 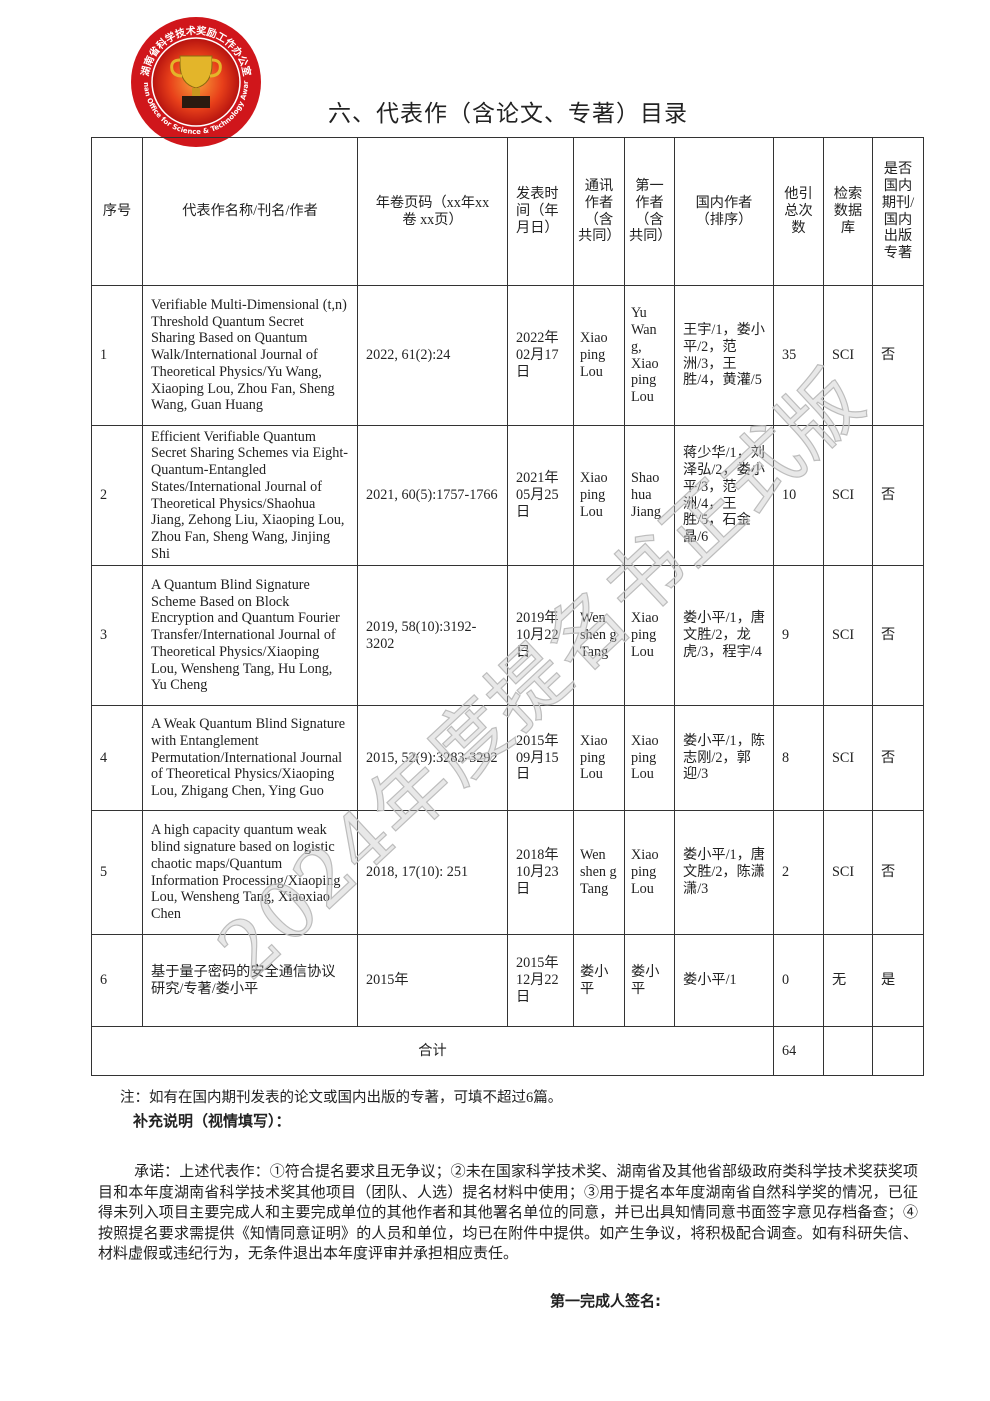 I want to click on domestic-authors: 娄小平/1，陈志刚/2，郭迎/3, so click(x=724, y=758).